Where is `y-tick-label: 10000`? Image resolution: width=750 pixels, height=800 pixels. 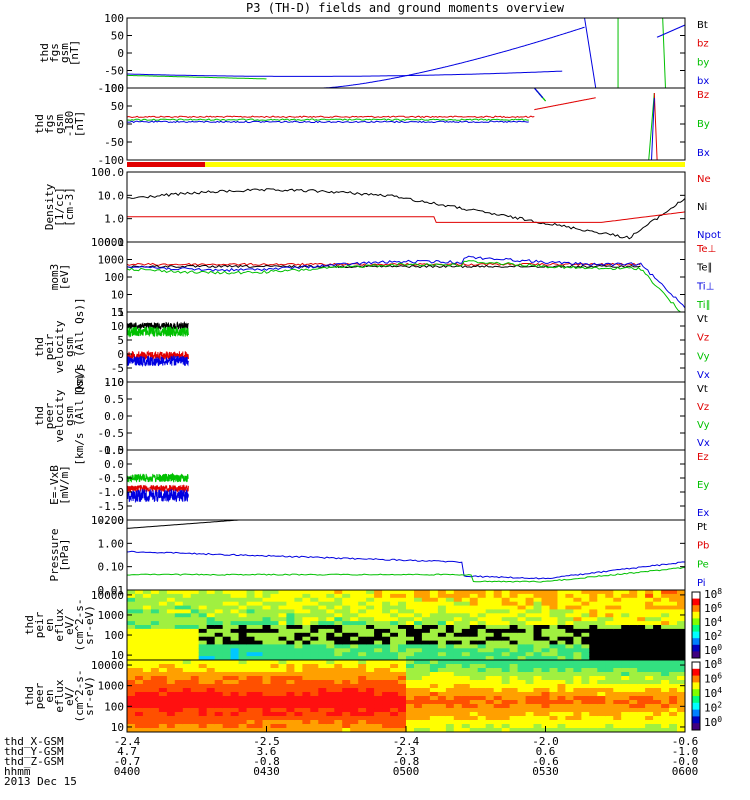 y-tick-label: 10000 is located at coordinates (107, 242).